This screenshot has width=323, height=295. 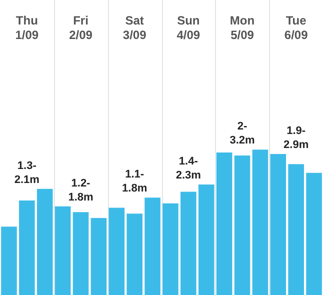 What do you see at coordinates (81, 190) in the screenshot?
I see `annotation: 1.2-1.8m` at bounding box center [81, 190].